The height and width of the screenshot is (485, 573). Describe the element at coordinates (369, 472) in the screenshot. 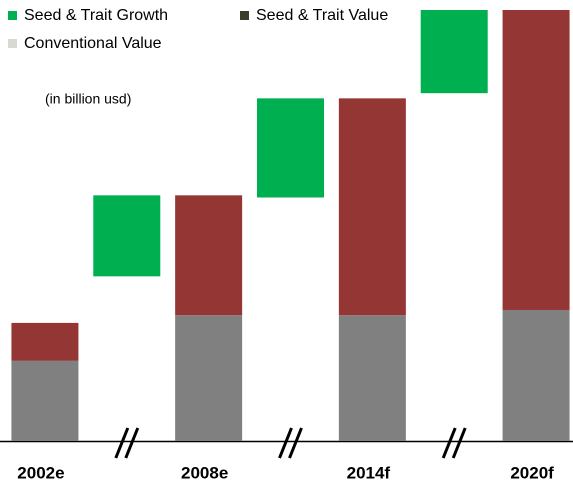

I see `x-tick-label: 2014f` at that location.